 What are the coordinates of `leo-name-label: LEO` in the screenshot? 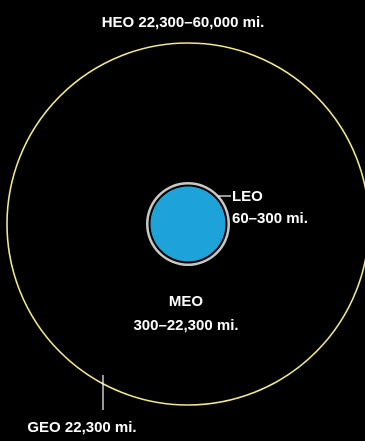 It's located at (247, 196).